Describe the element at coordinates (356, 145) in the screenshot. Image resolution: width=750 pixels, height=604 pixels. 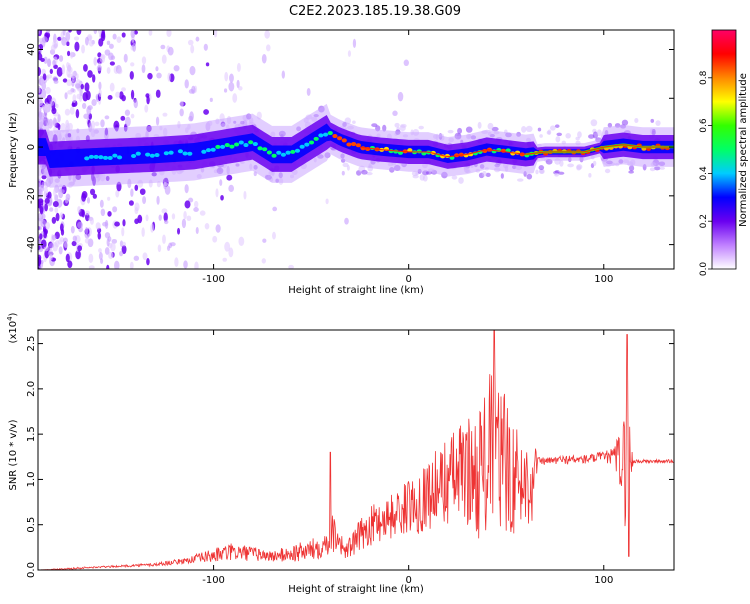
I see `spectrogram-ridge` at that location.